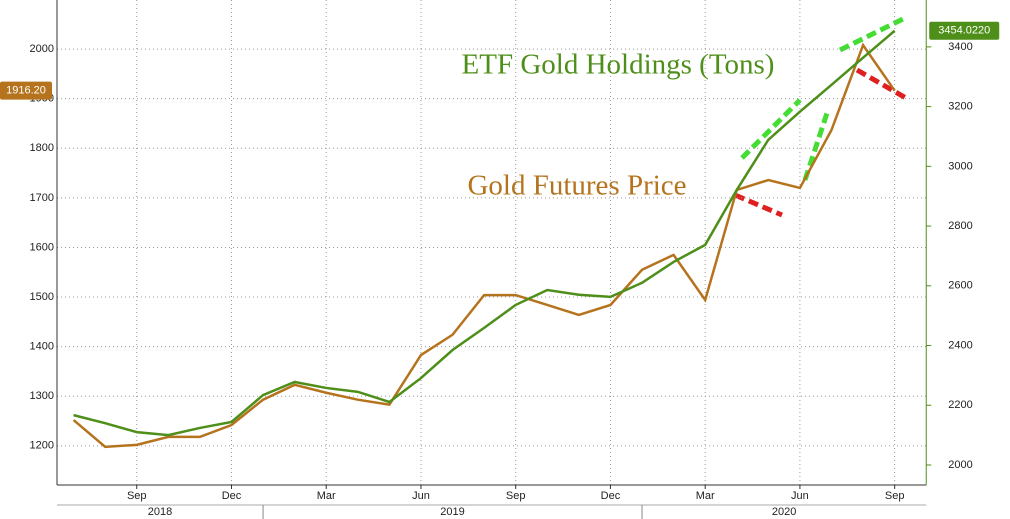 Image resolution: width=1010 pixels, height=519 pixels. What do you see at coordinates (160, 512) in the screenshot?
I see `year-label: 2018` at bounding box center [160, 512].